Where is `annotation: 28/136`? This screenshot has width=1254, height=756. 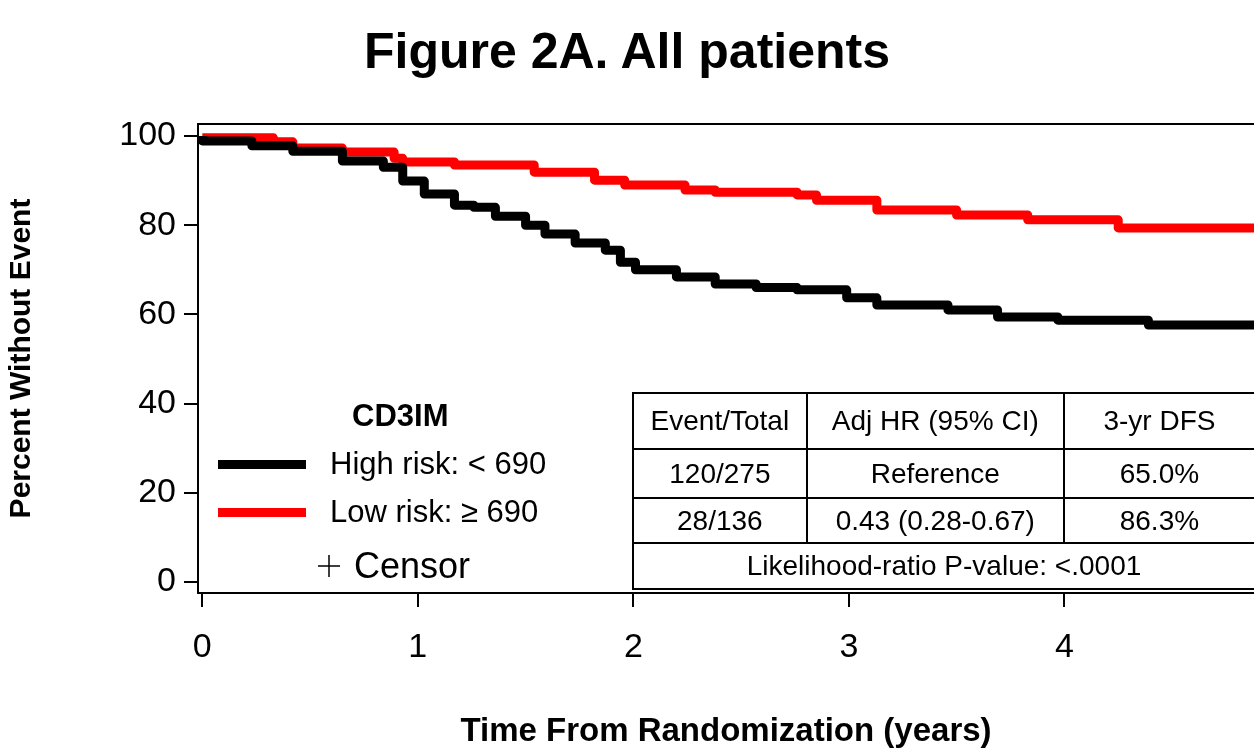 annotation: 28/136 is located at coordinates (720, 520).